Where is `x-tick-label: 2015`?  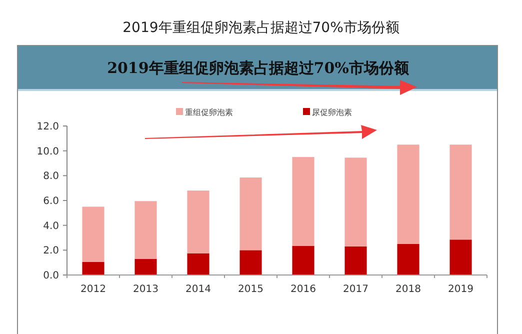 x-tick-label: 2015 is located at coordinates (251, 289).